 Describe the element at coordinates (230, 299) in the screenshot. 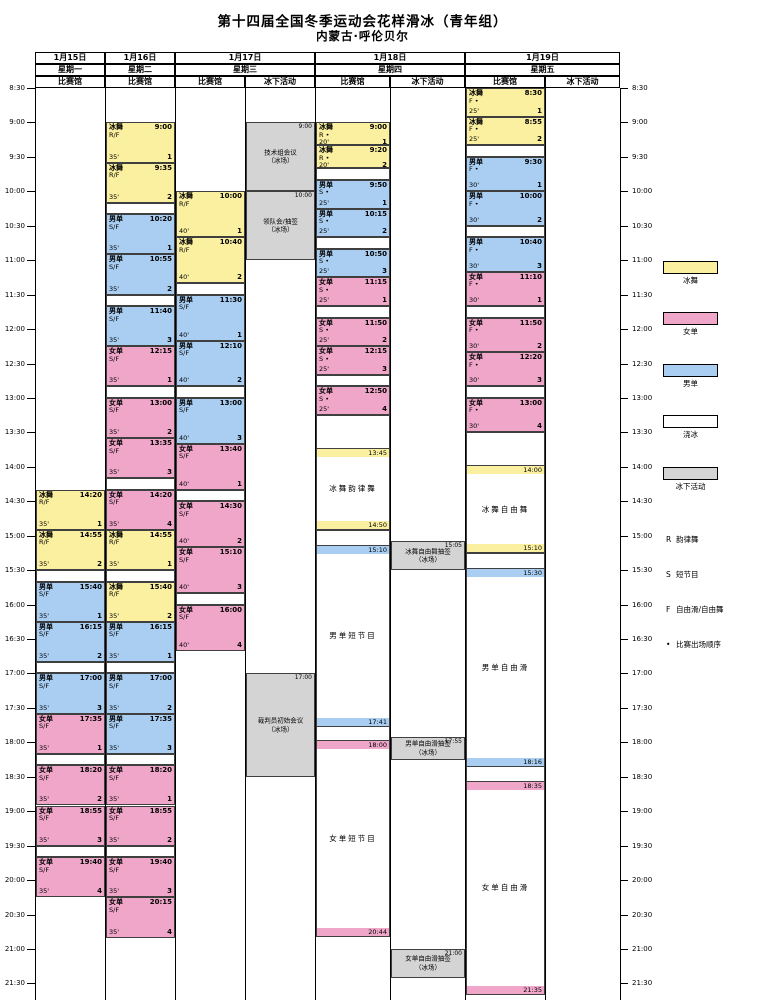

I see `session-start-time: 11:30` at that location.